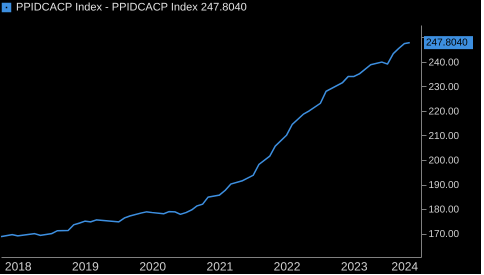  I want to click on y-tick-label: 240.00, so click(444, 62).